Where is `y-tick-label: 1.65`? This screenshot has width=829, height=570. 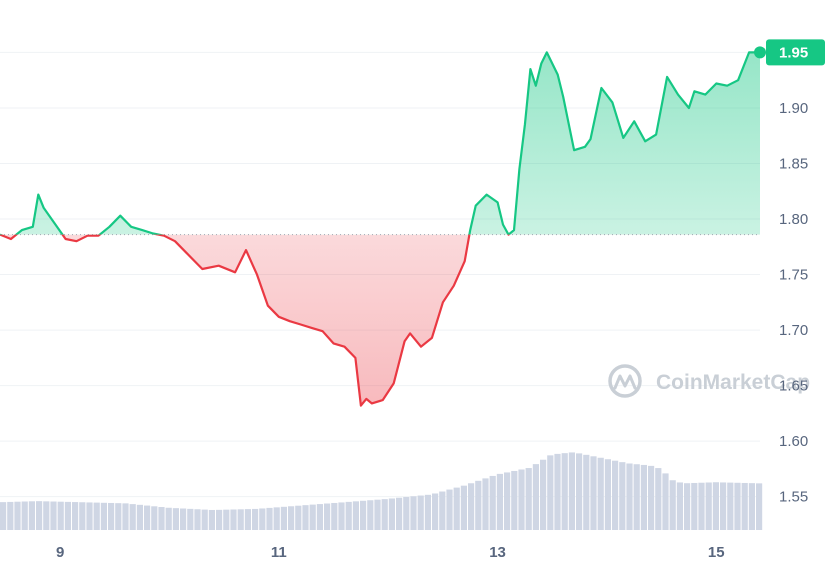 y-tick-label: 1.65 is located at coordinates (793, 386).